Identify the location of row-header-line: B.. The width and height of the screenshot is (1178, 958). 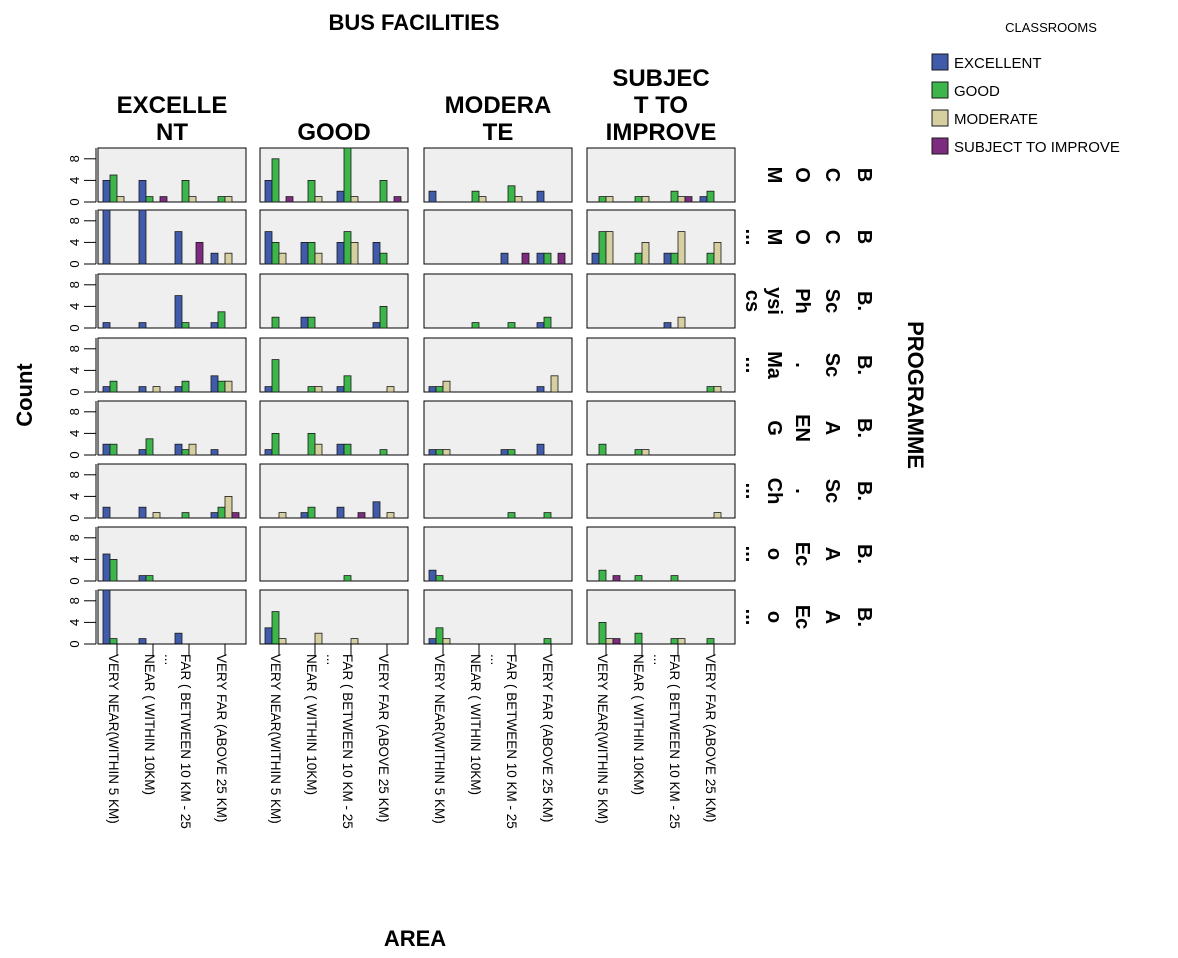
(864, 301).